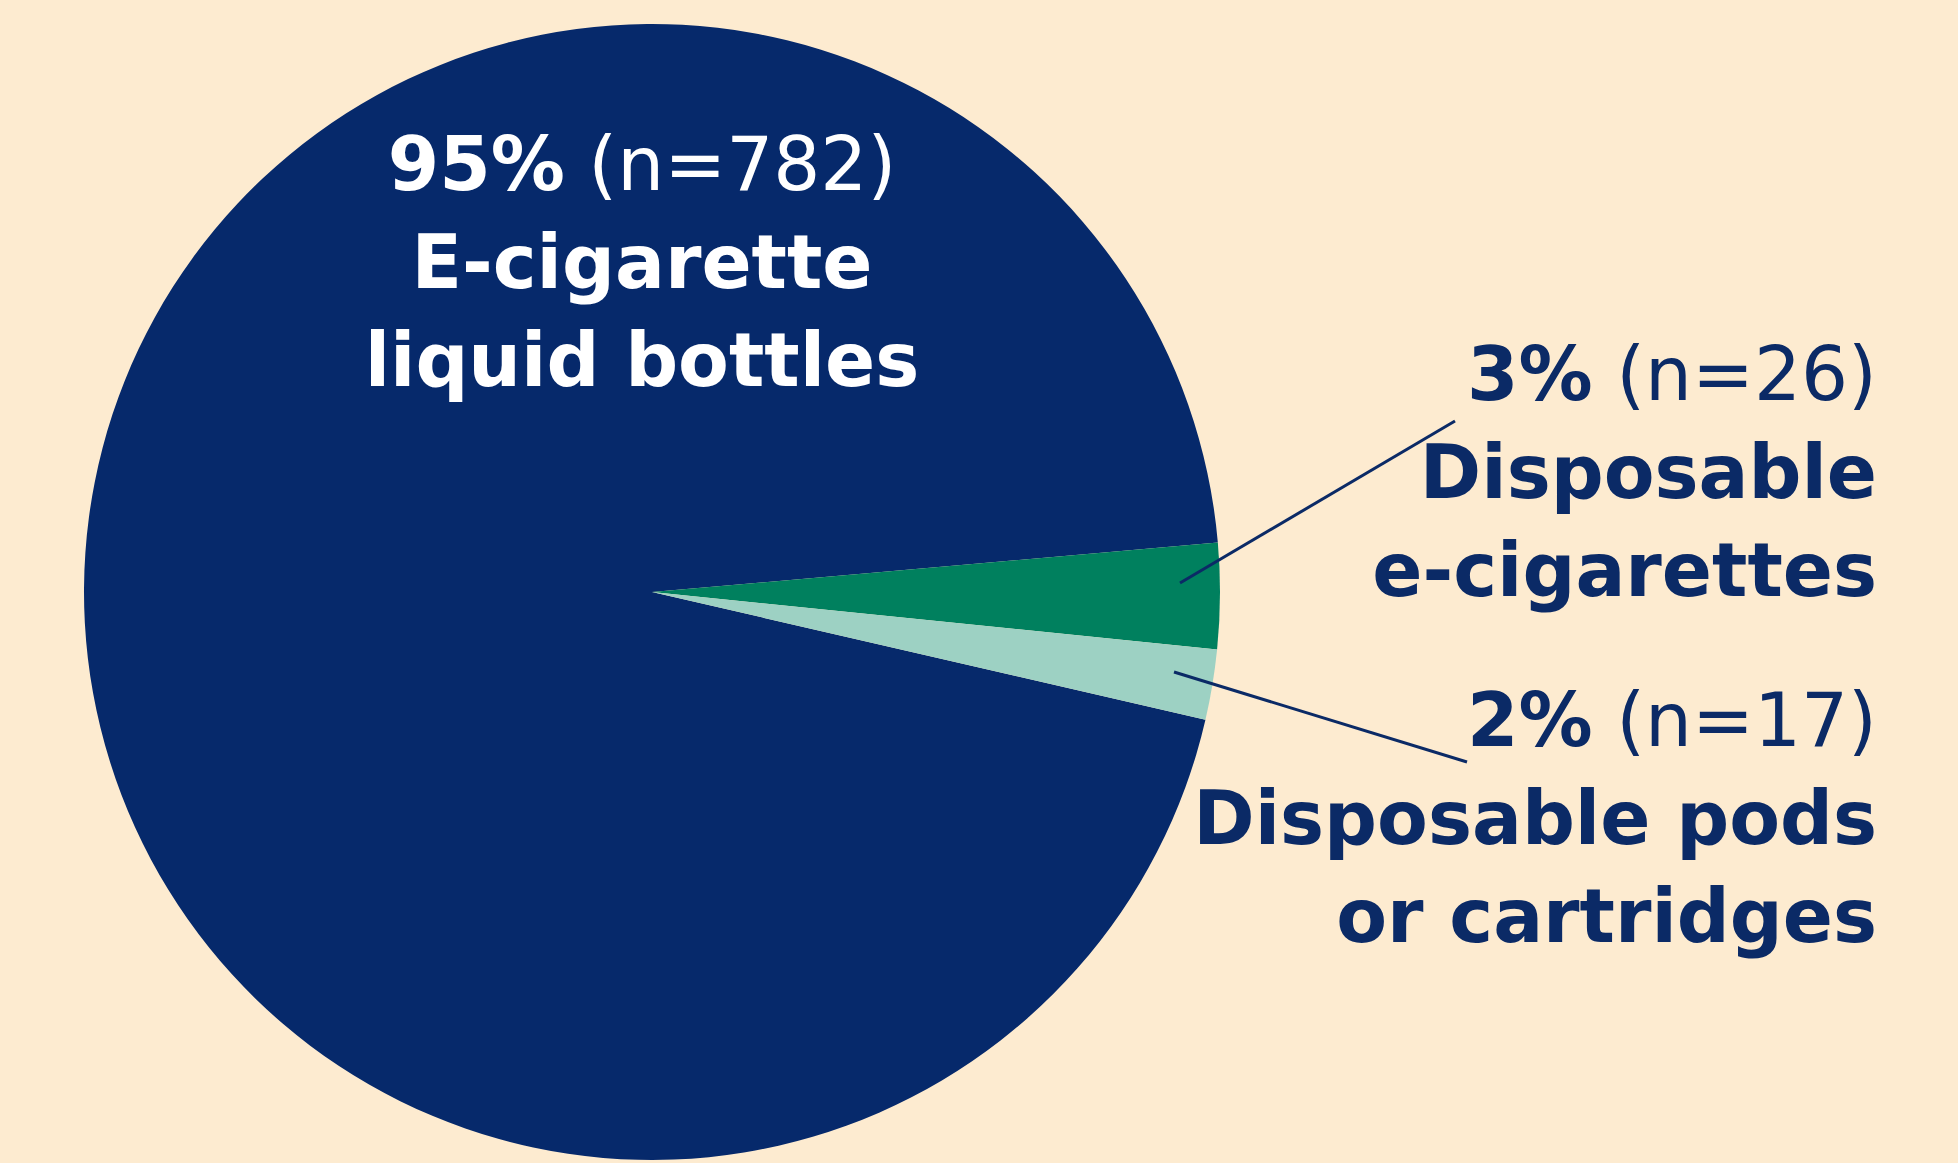 This screenshot has height=1163, width=1958. What do you see at coordinates (1534, 867) in the screenshot?
I see `slice-label: Disposable pods or cartridges` at bounding box center [1534, 867].